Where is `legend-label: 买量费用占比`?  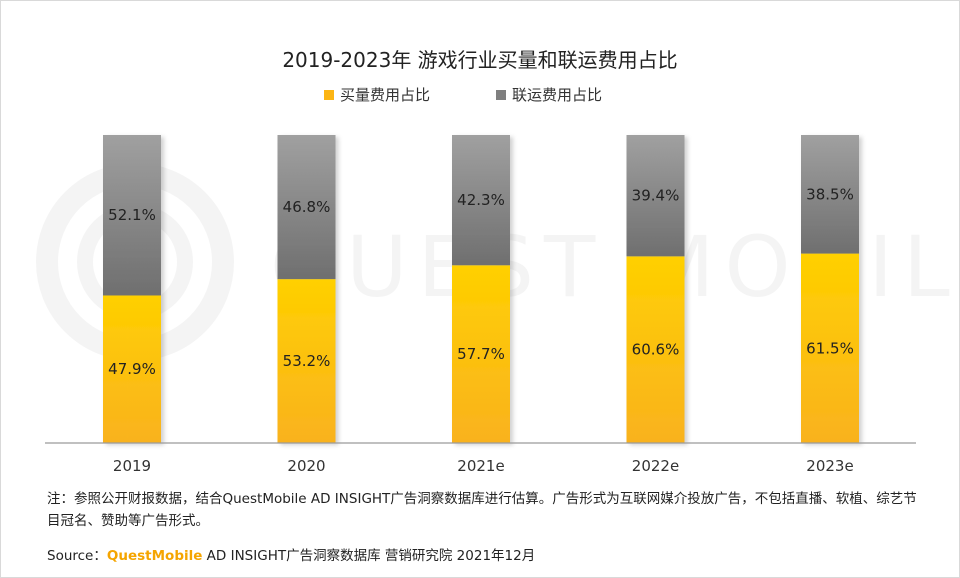
legend-label: 买量费用占比 is located at coordinates (385, 95).